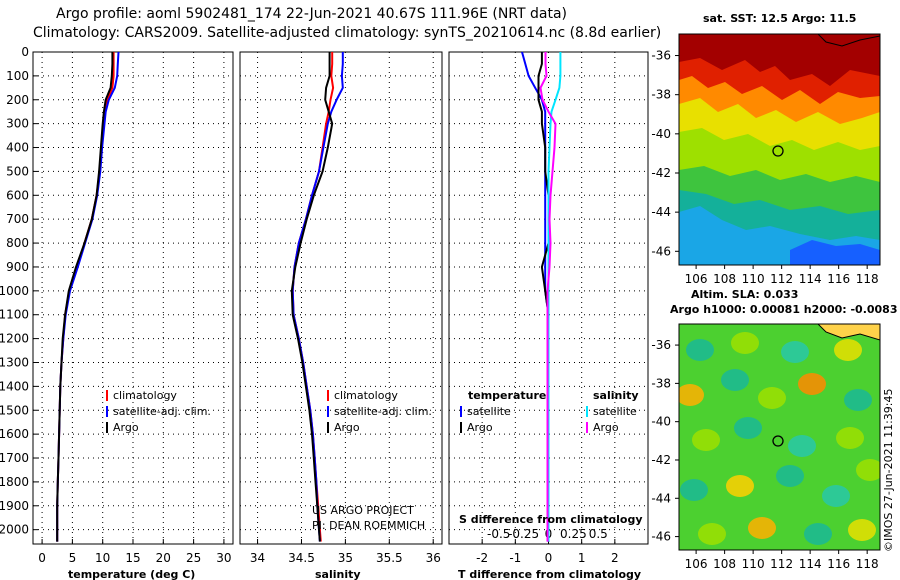 This screenshot has height=580, width=900. What do you see at coordinates (498, 534) in the screenshot?
I see `s-tick-label: -0.5` at bounding box center [498, 534].